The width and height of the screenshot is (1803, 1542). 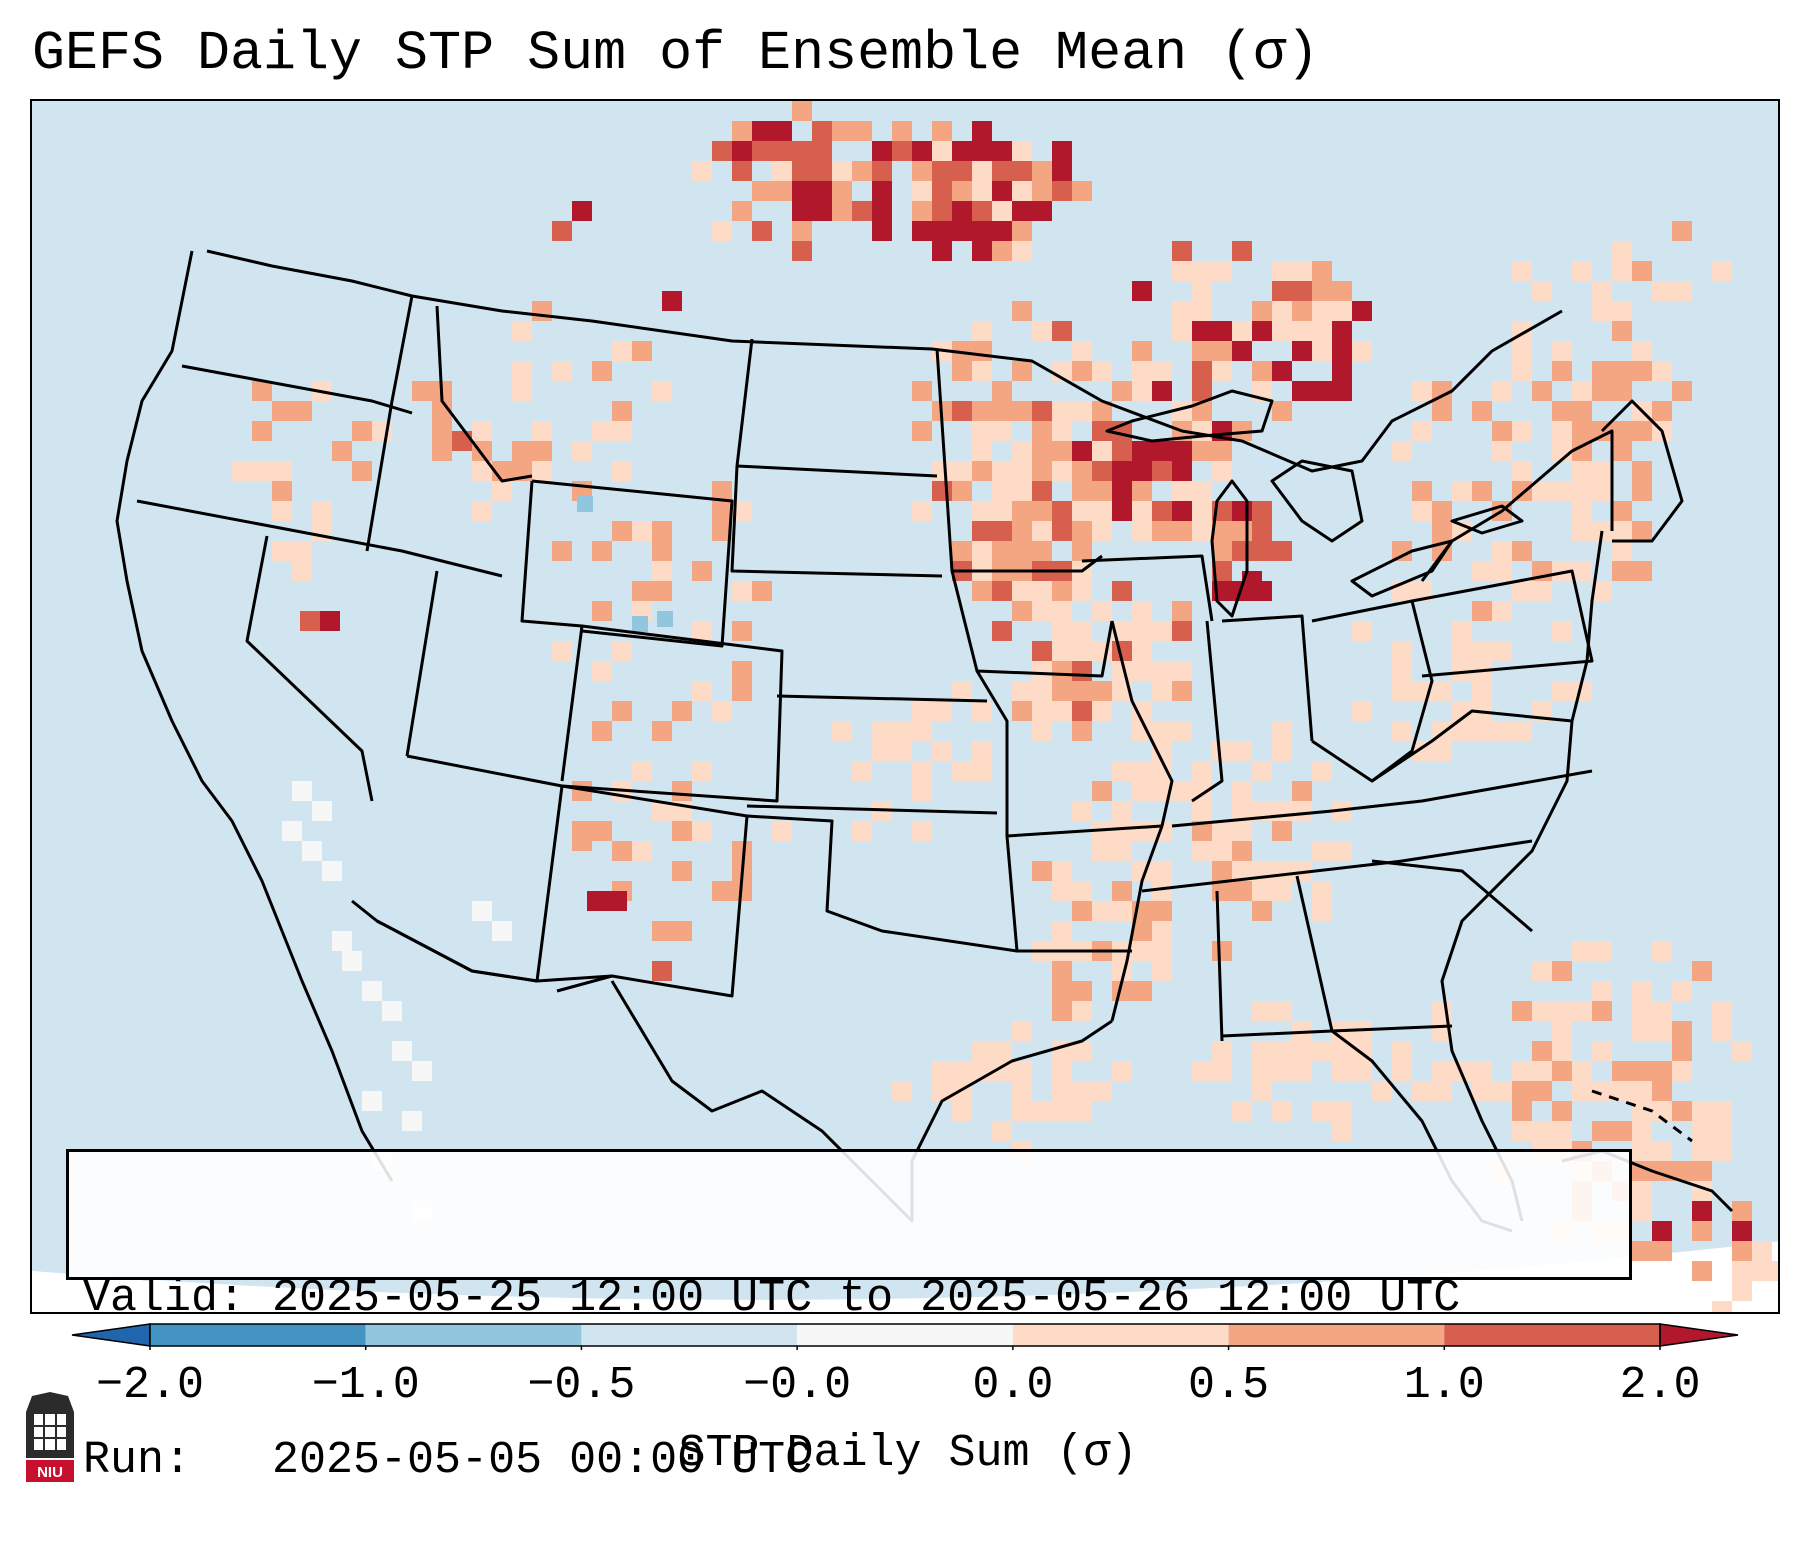 What do you see at coordinates (389, 423) in the screenshot?
I see `id-border` at bounding box center [389, 423].